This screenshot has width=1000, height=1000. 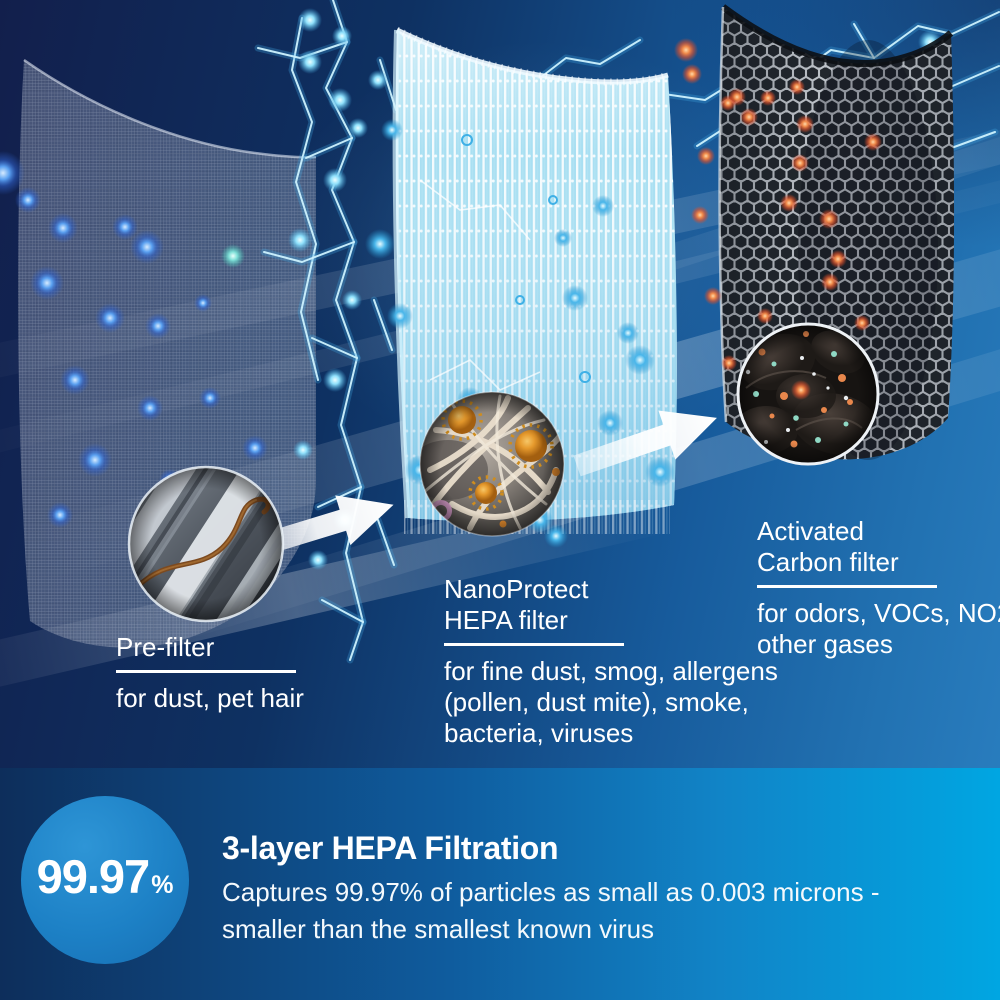 I want to click on stage-desc-line: for odors, VOCs, NO2,, so click(x=878, y=613).